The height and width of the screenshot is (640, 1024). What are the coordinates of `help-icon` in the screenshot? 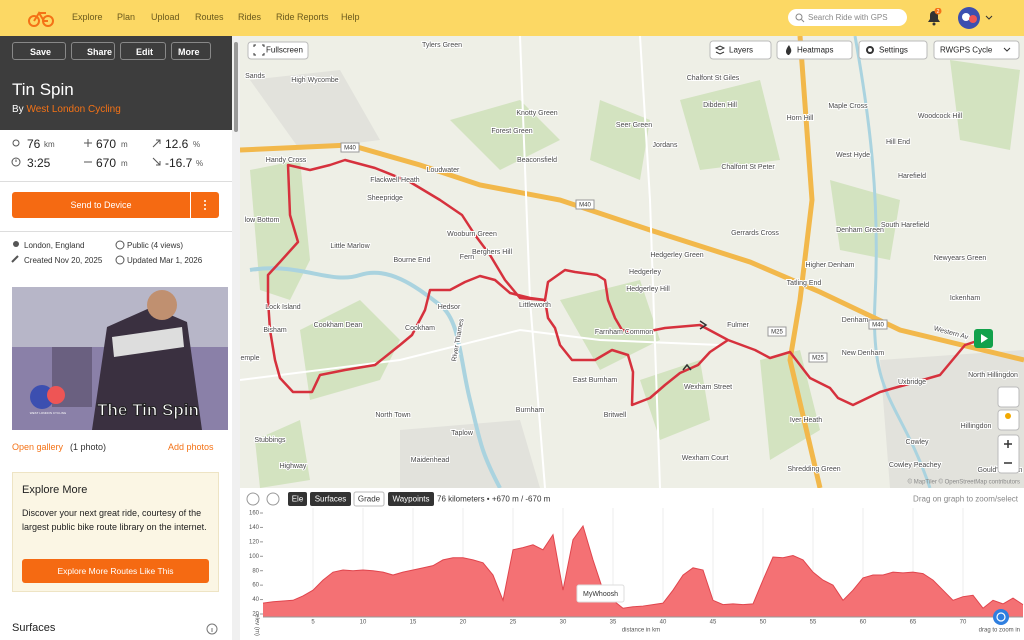 It's located at (1001, 617).